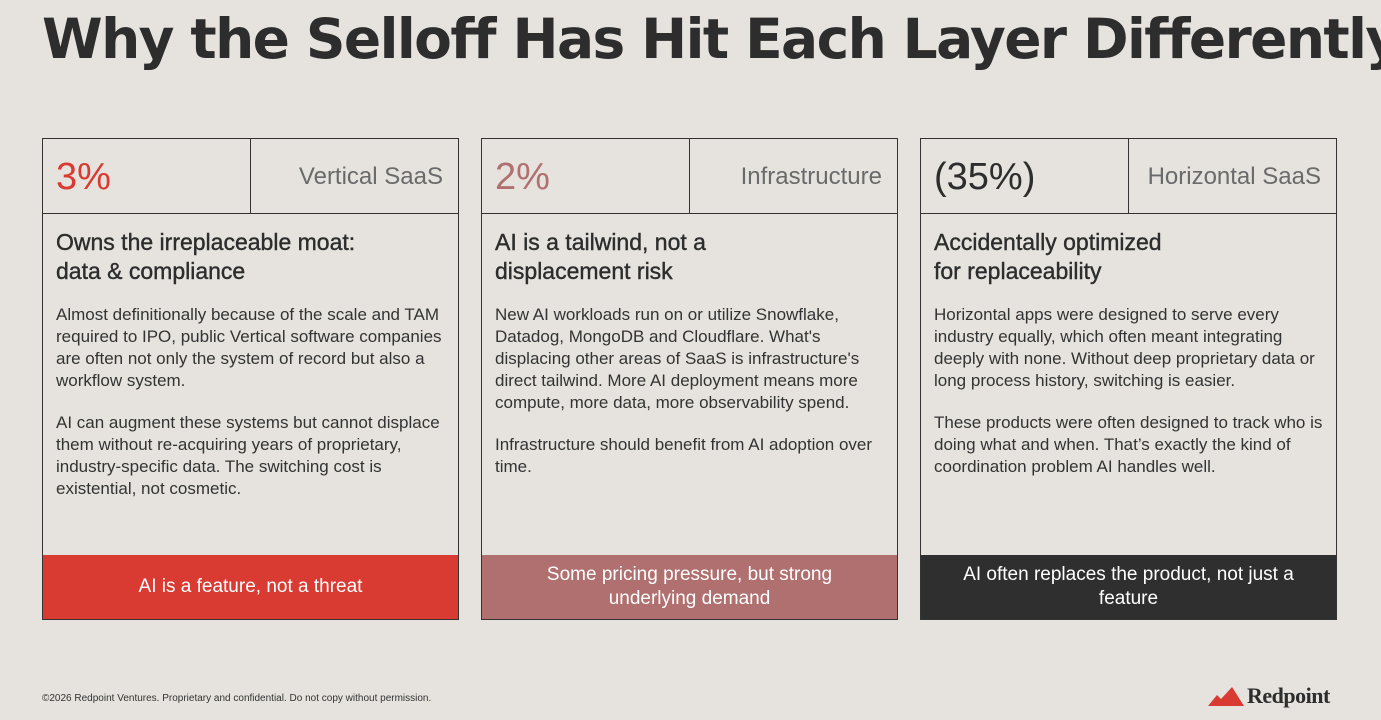 This screenshot has height=720, width=1381. Describe the element at coordinates (250, 587) in the screenshot. I see `card-footer-verdict: AI is a feature, not a threat` at that location.